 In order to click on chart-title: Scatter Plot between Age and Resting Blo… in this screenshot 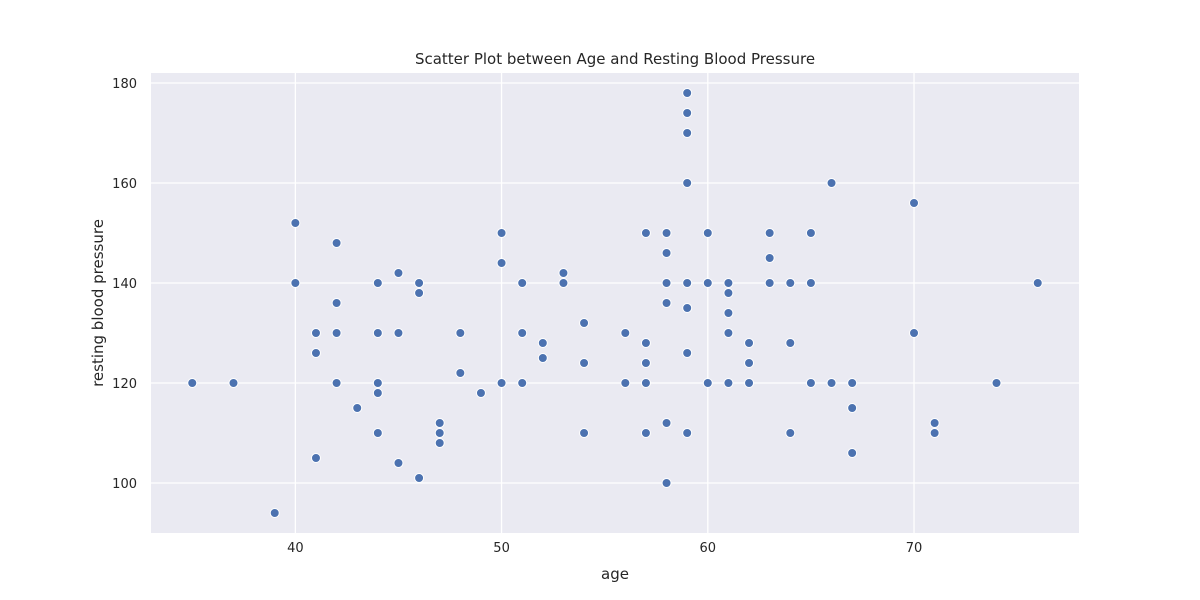, I will do `click(615, 59)`.